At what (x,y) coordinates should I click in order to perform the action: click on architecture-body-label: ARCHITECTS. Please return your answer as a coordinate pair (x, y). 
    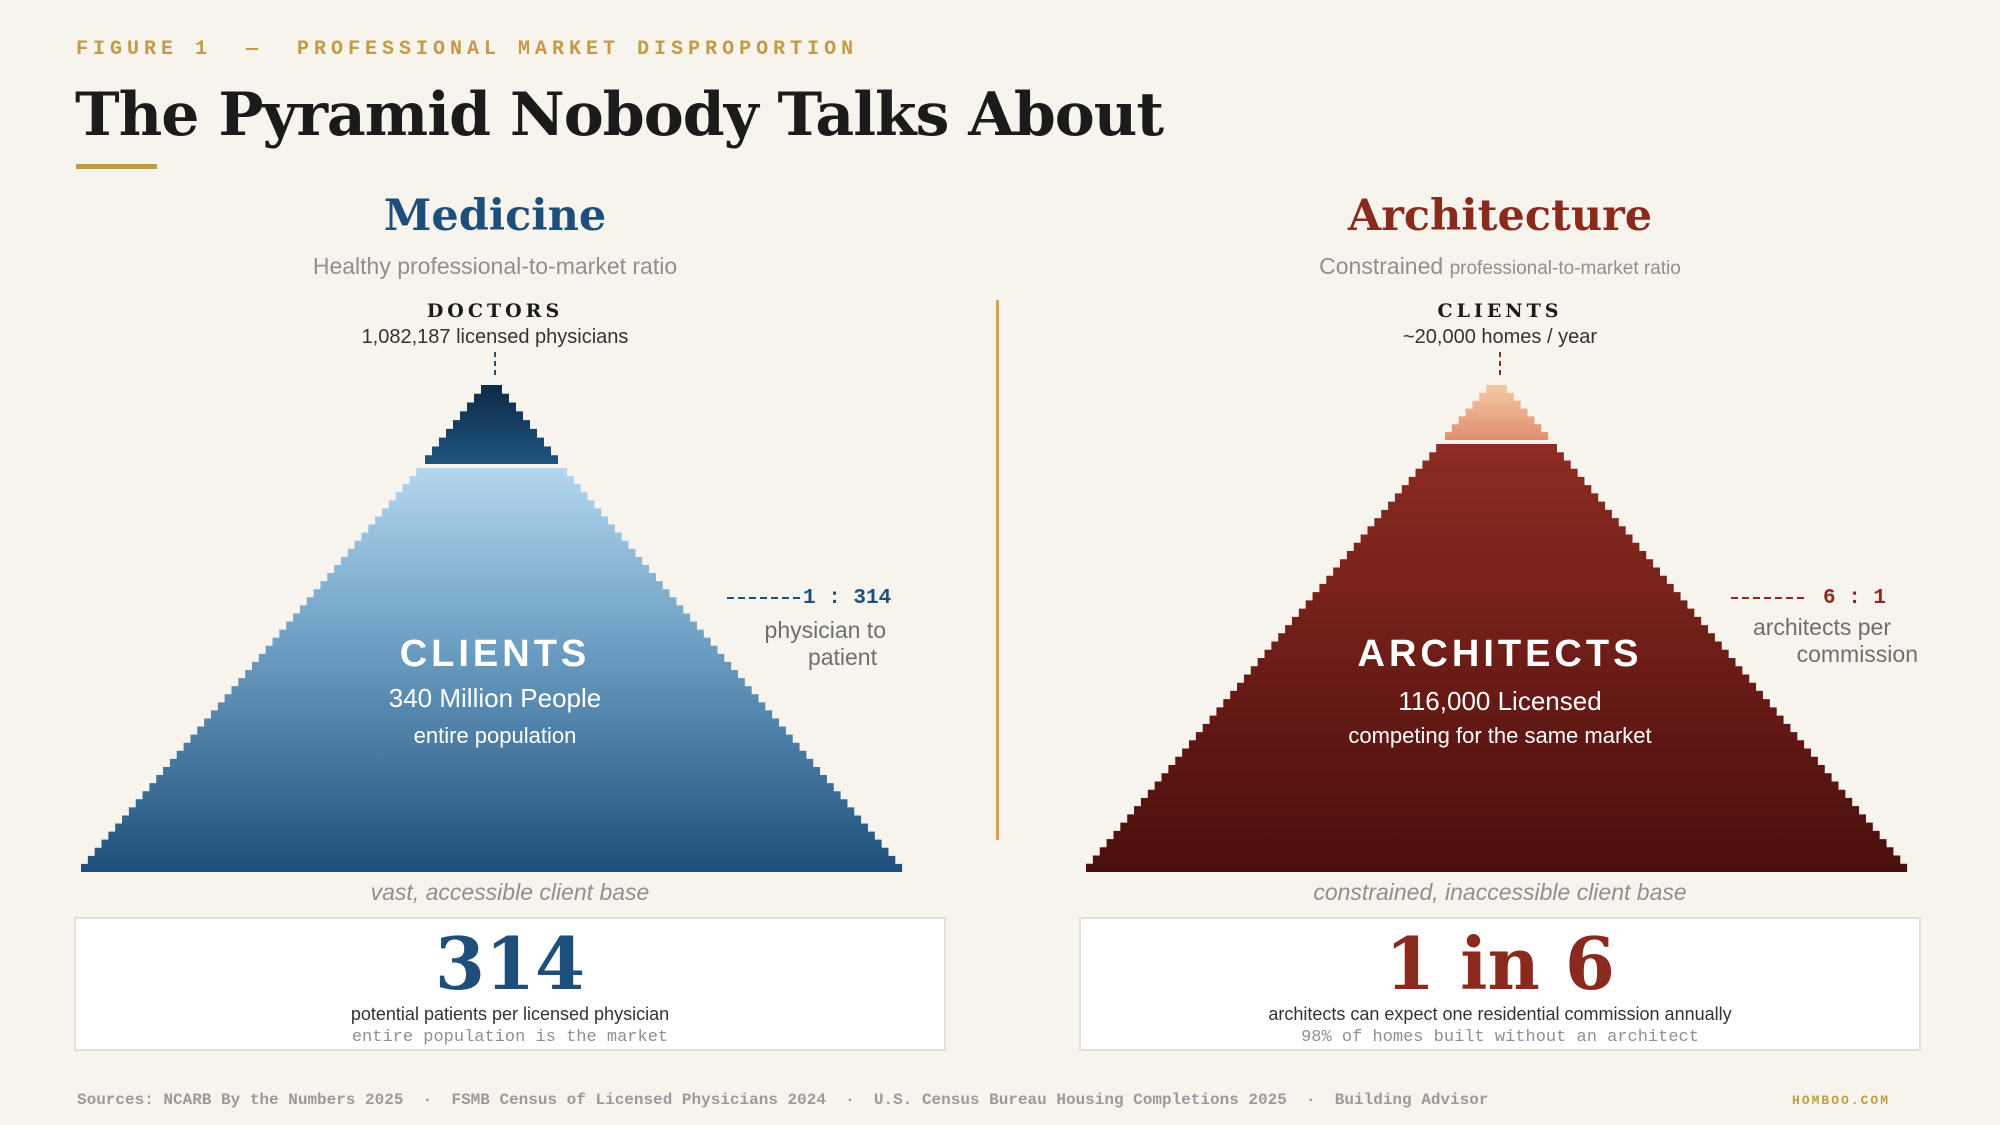
    Looking at the image, I should click on (1500, 654).